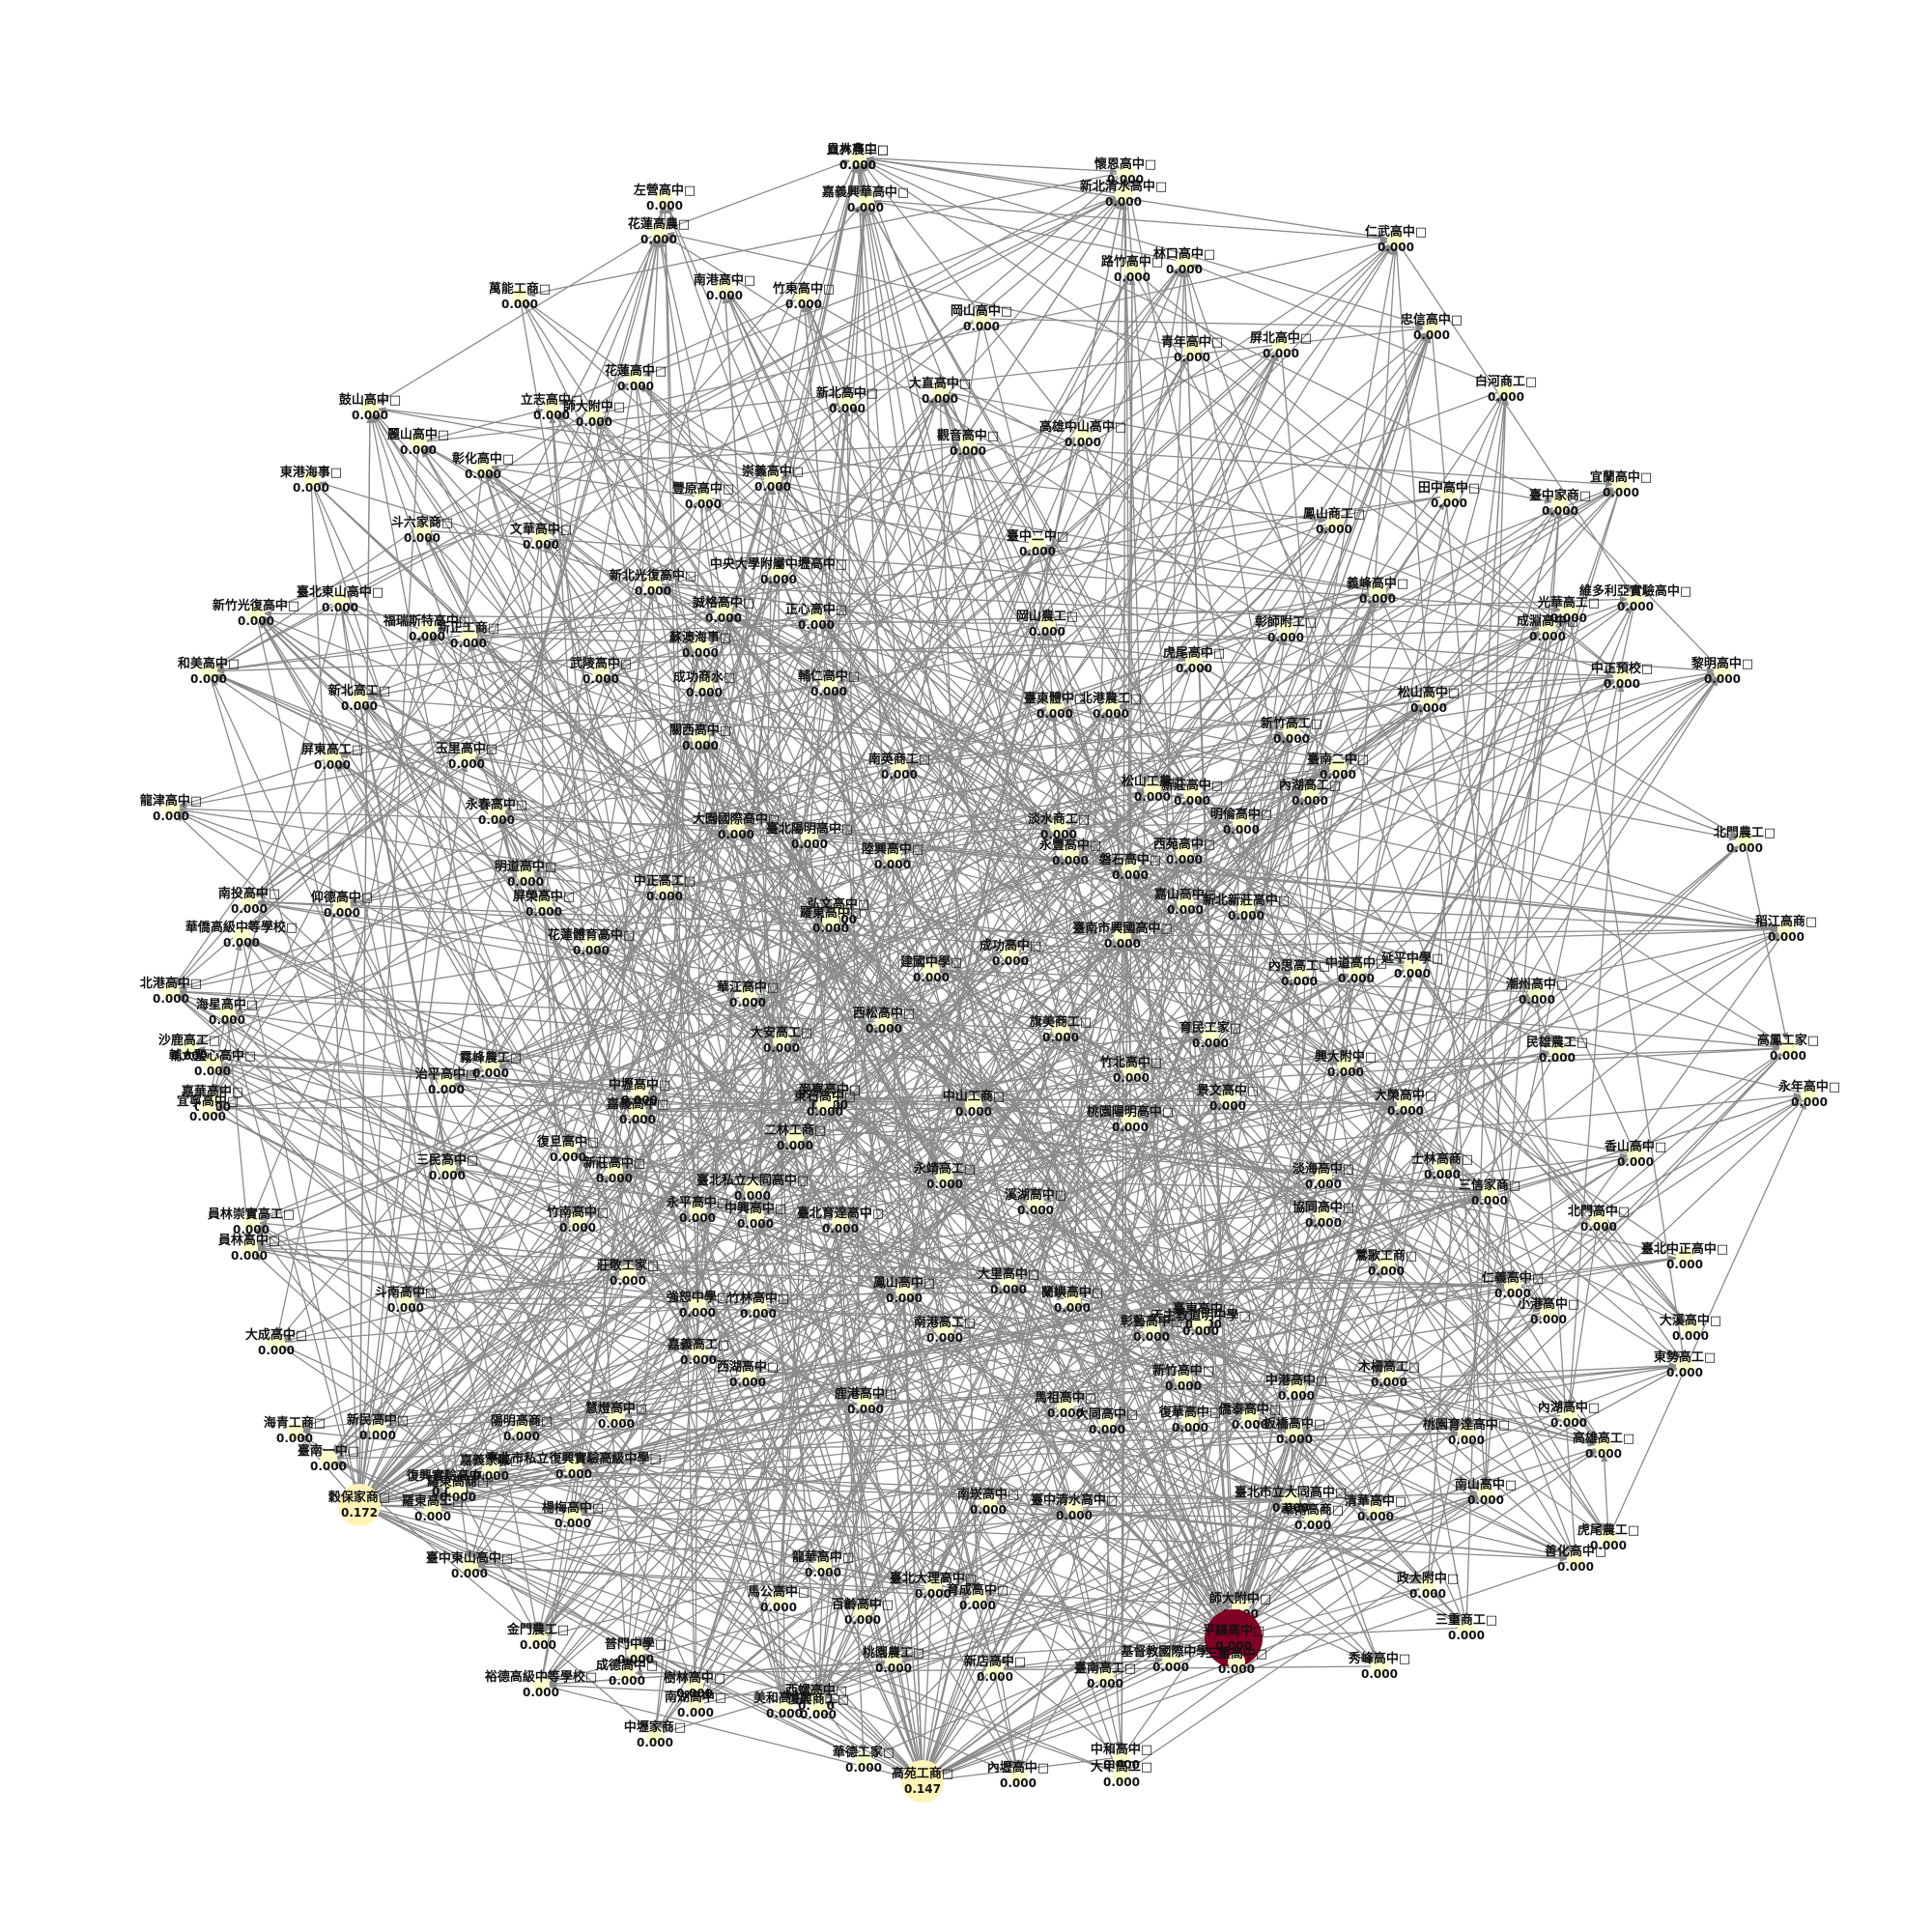 This screenshot has width=1932, height=1932. Describe the element at coordinates (1323, 1215) in the screenshot. I see `graph-node: 協同高中□0.000` at that location.